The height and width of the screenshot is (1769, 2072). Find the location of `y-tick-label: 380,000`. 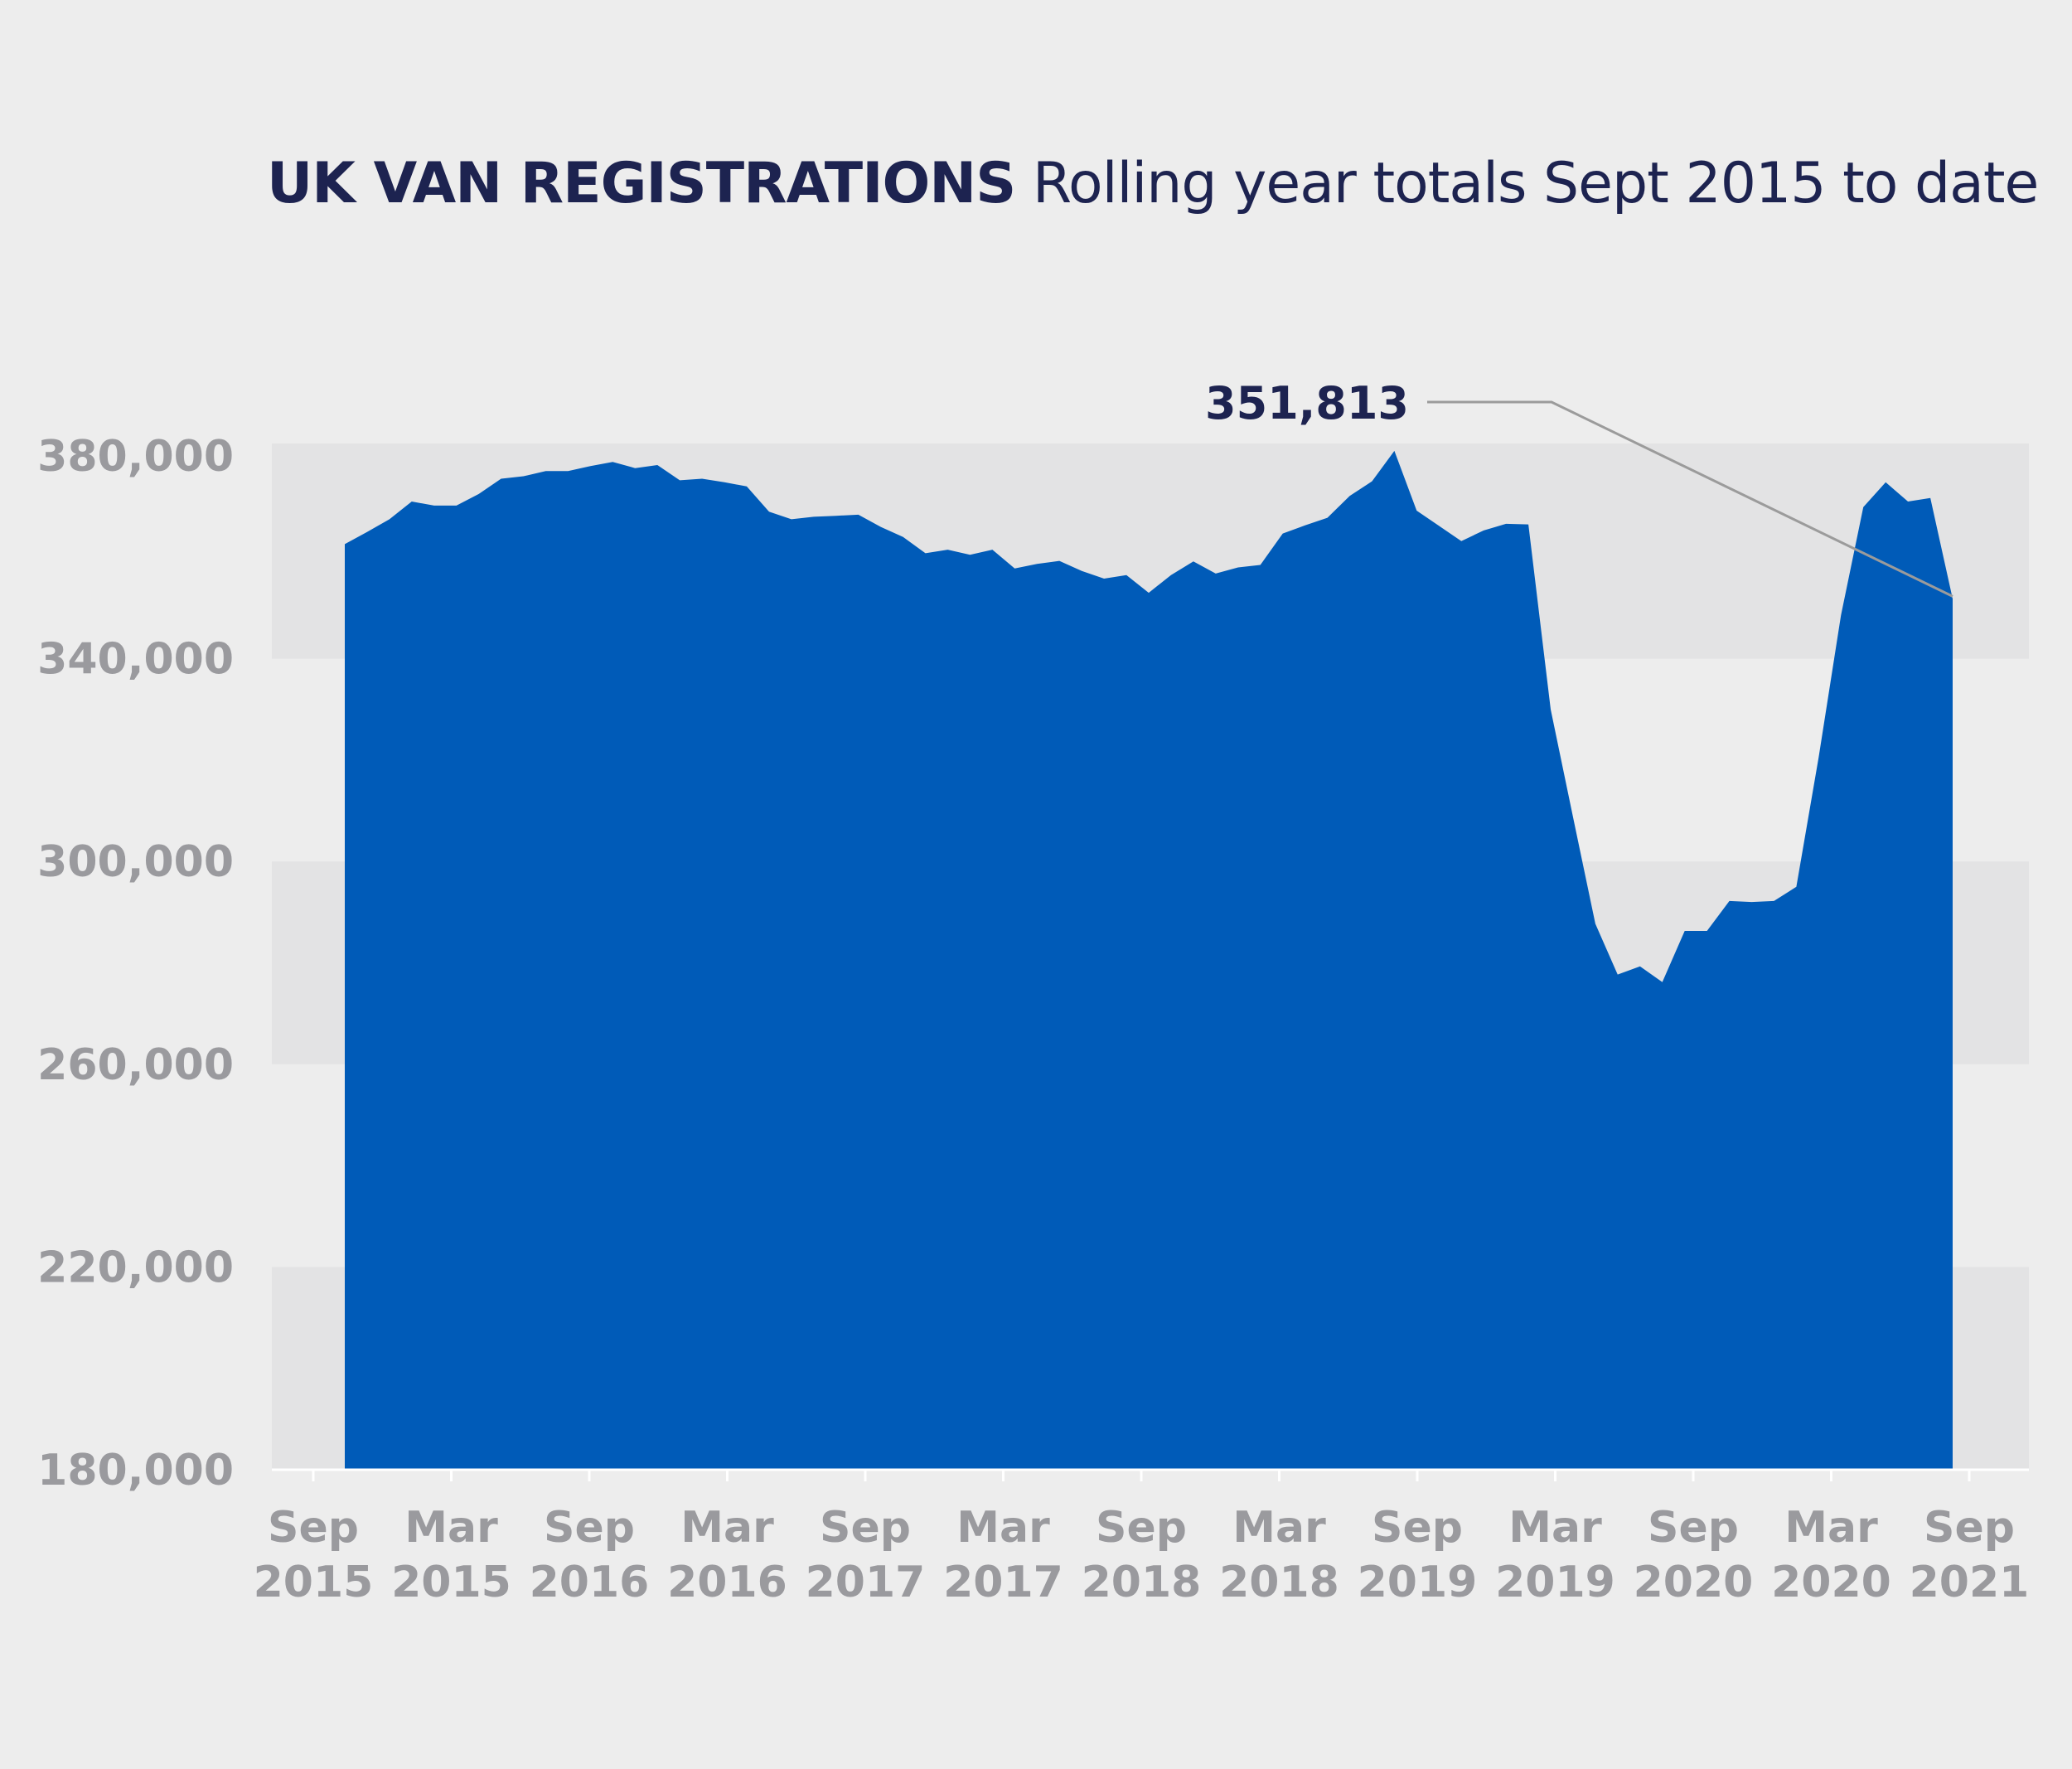

y-tick-label: 380,000 is located at coordinates (135, 457).